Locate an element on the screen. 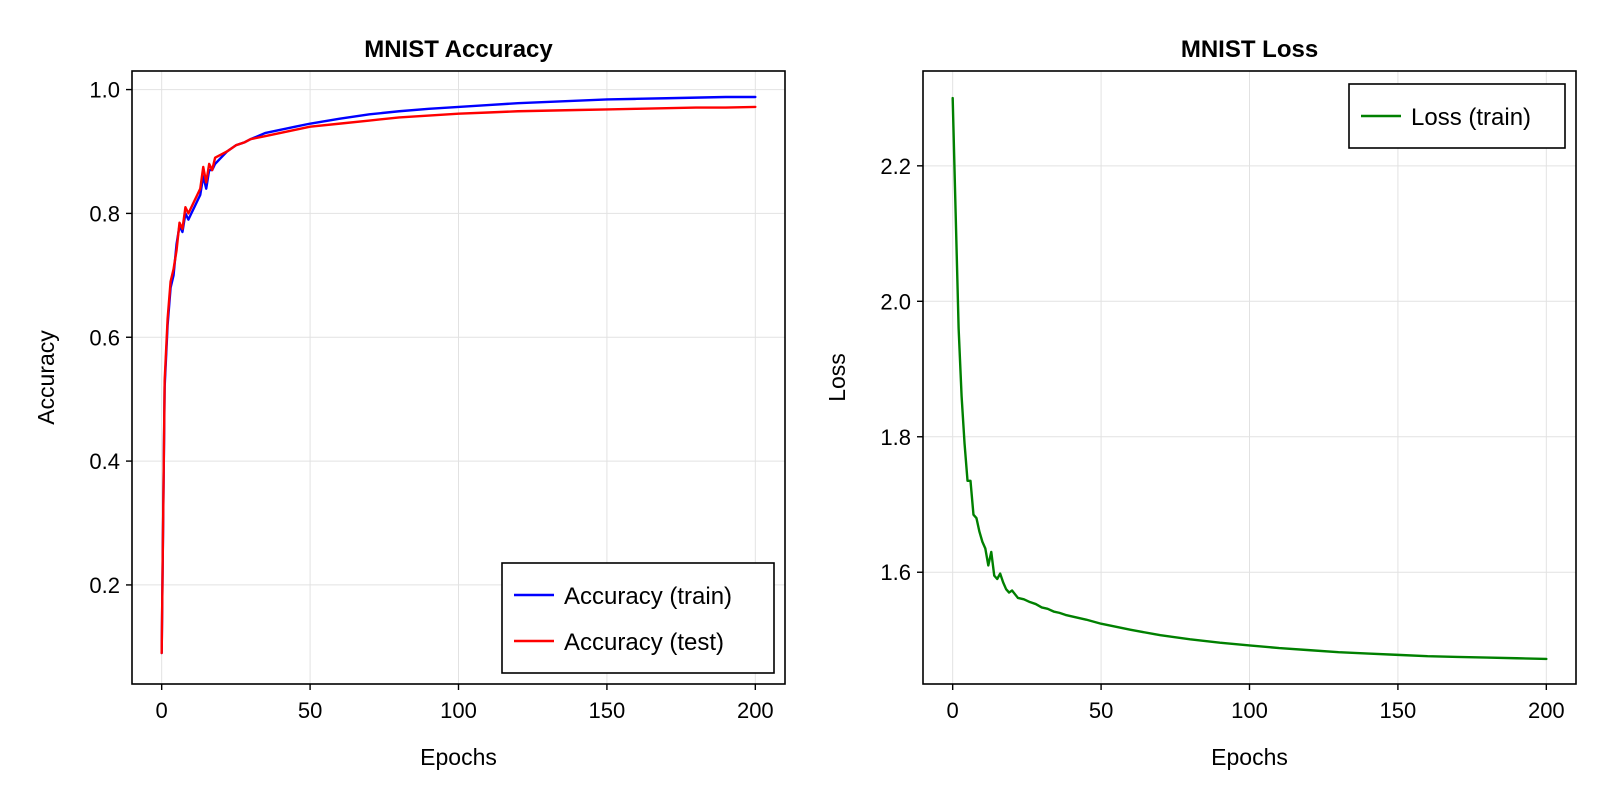 Image resolution: width=1600 pixels, height=800 pixels. y-tick-label: 1.6 is located at coordinates (895, 572).